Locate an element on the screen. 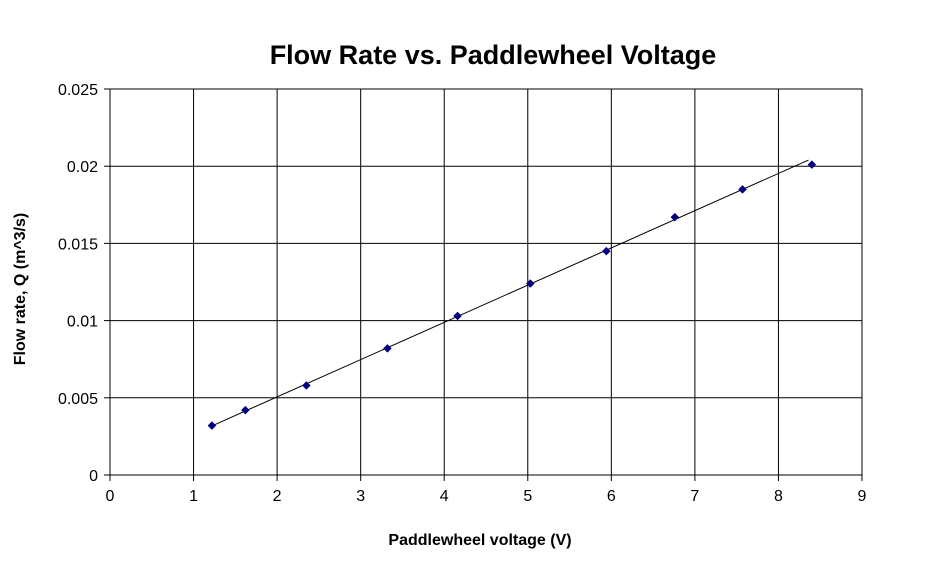  x-tick-label: 7 is located at coordinates (694, 496).